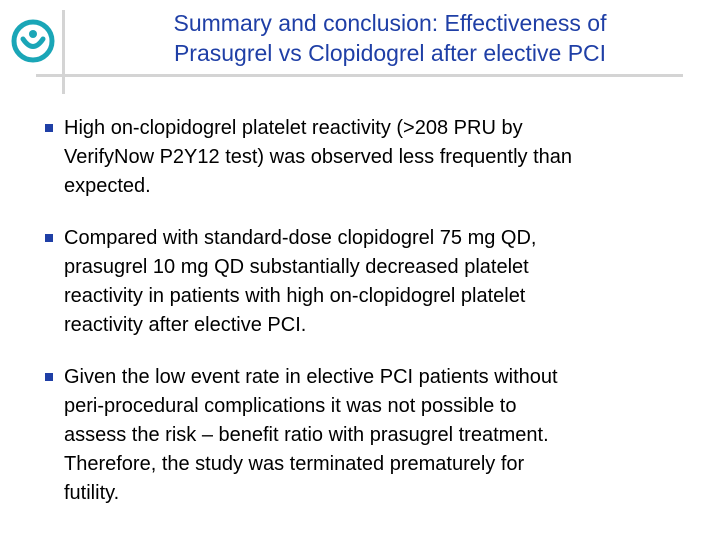 The image size is (720, 540). Describe the element at coordinates (390, 23) in the screenshot. I see `page-title-line: Summary and conclusion: Effectiveness of` at that location.